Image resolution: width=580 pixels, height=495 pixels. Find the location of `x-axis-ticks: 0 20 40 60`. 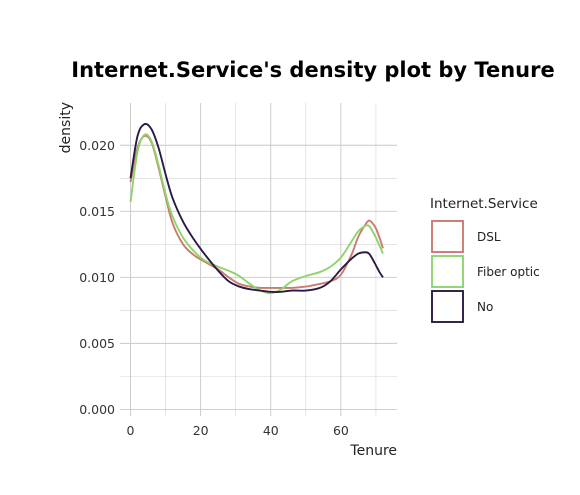

x-axis-ticks: 0 20 40 60 is located at coordinates (238, 430).